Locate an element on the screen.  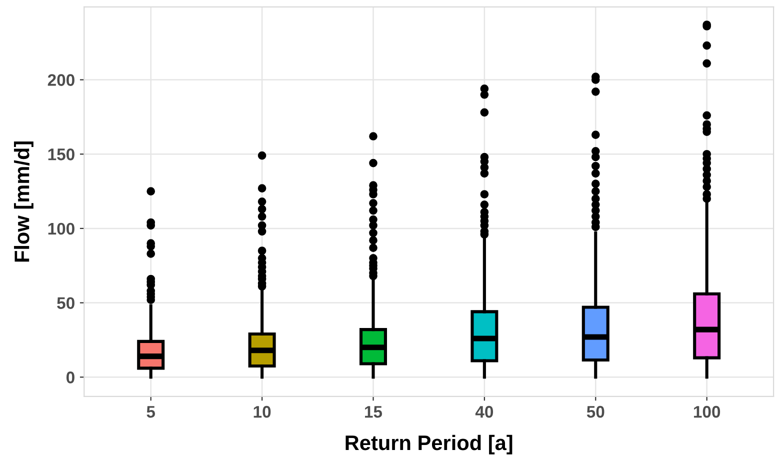
x-axis-title: Return Period [a] is located at coordinates (429, 444).